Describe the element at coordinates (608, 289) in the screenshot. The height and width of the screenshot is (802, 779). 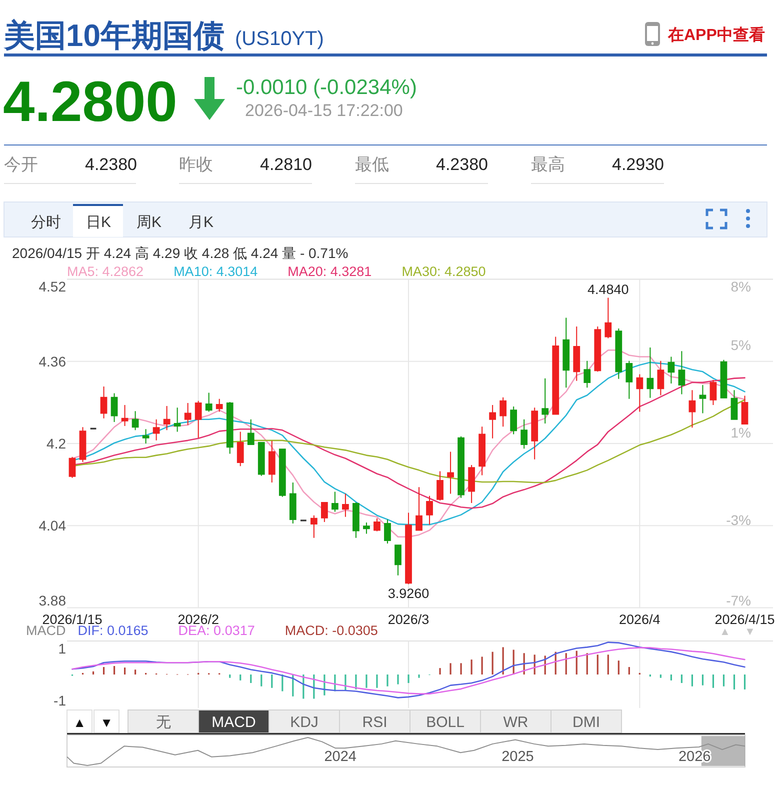
I see `annotation: 4.4840` at that location.